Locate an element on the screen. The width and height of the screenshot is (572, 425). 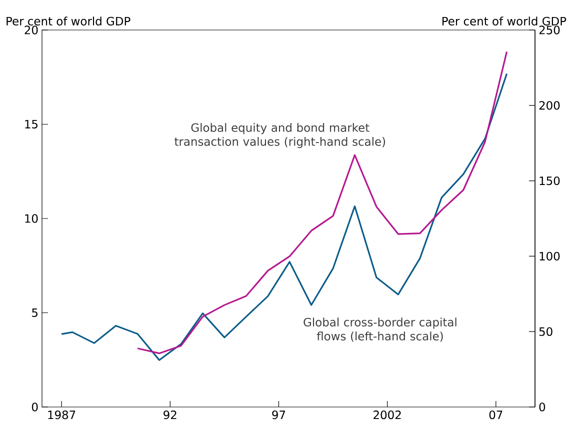
y2-tick-label: 150 is located at coordinates (550, 181).